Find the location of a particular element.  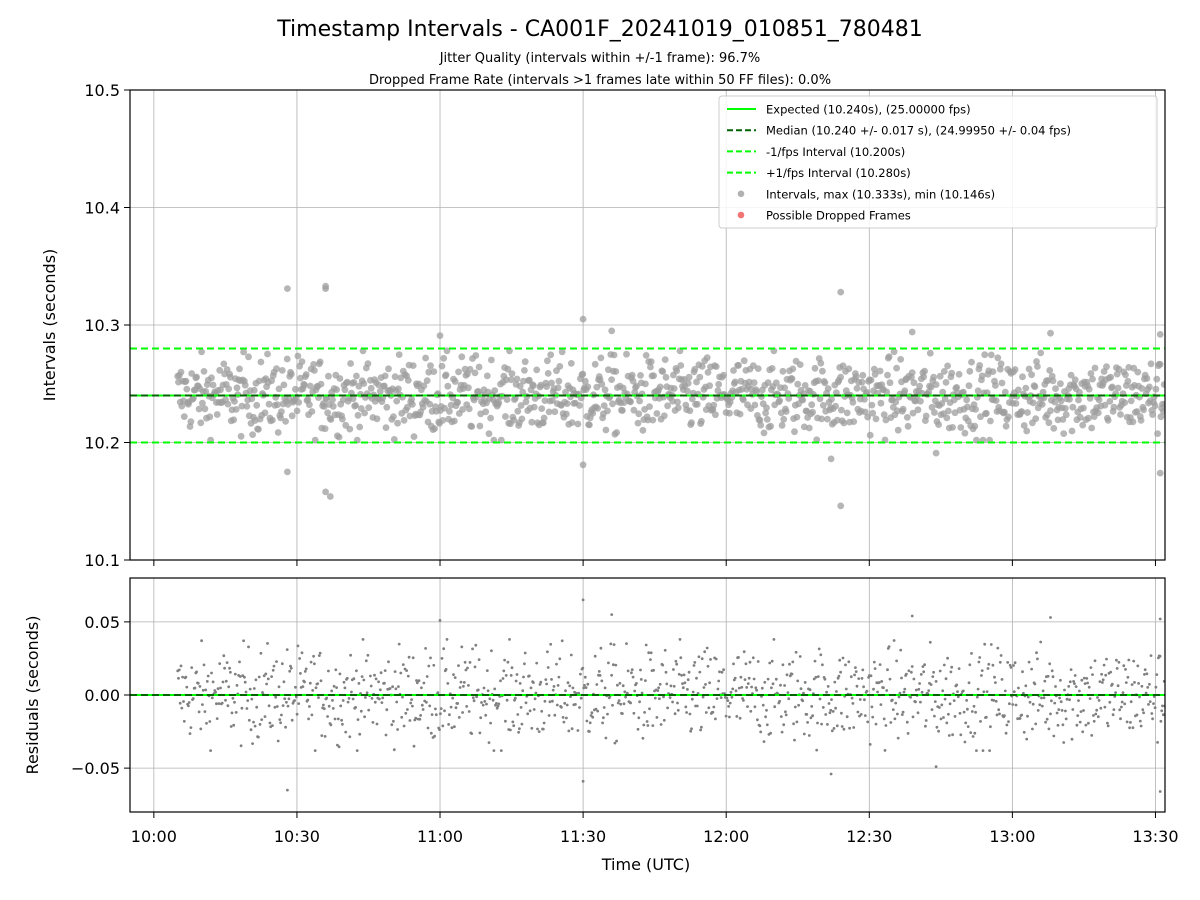

legend-label: Possible Dropped Frames is located at coordinates (838, 216).